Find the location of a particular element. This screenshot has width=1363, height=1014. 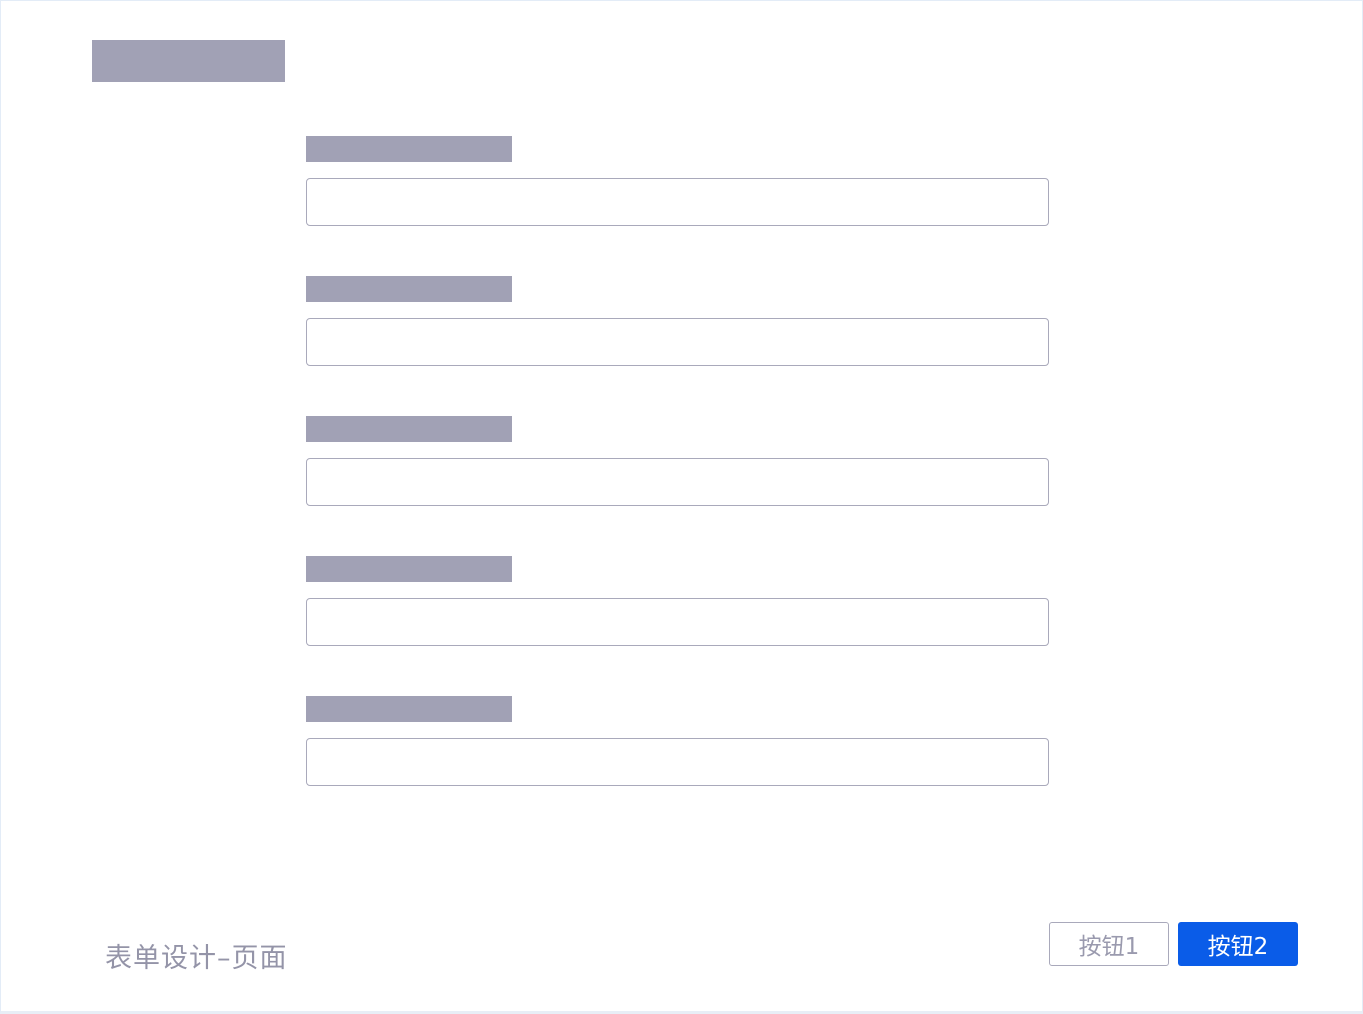

title-placeholder is located at coordinates (188, 61).